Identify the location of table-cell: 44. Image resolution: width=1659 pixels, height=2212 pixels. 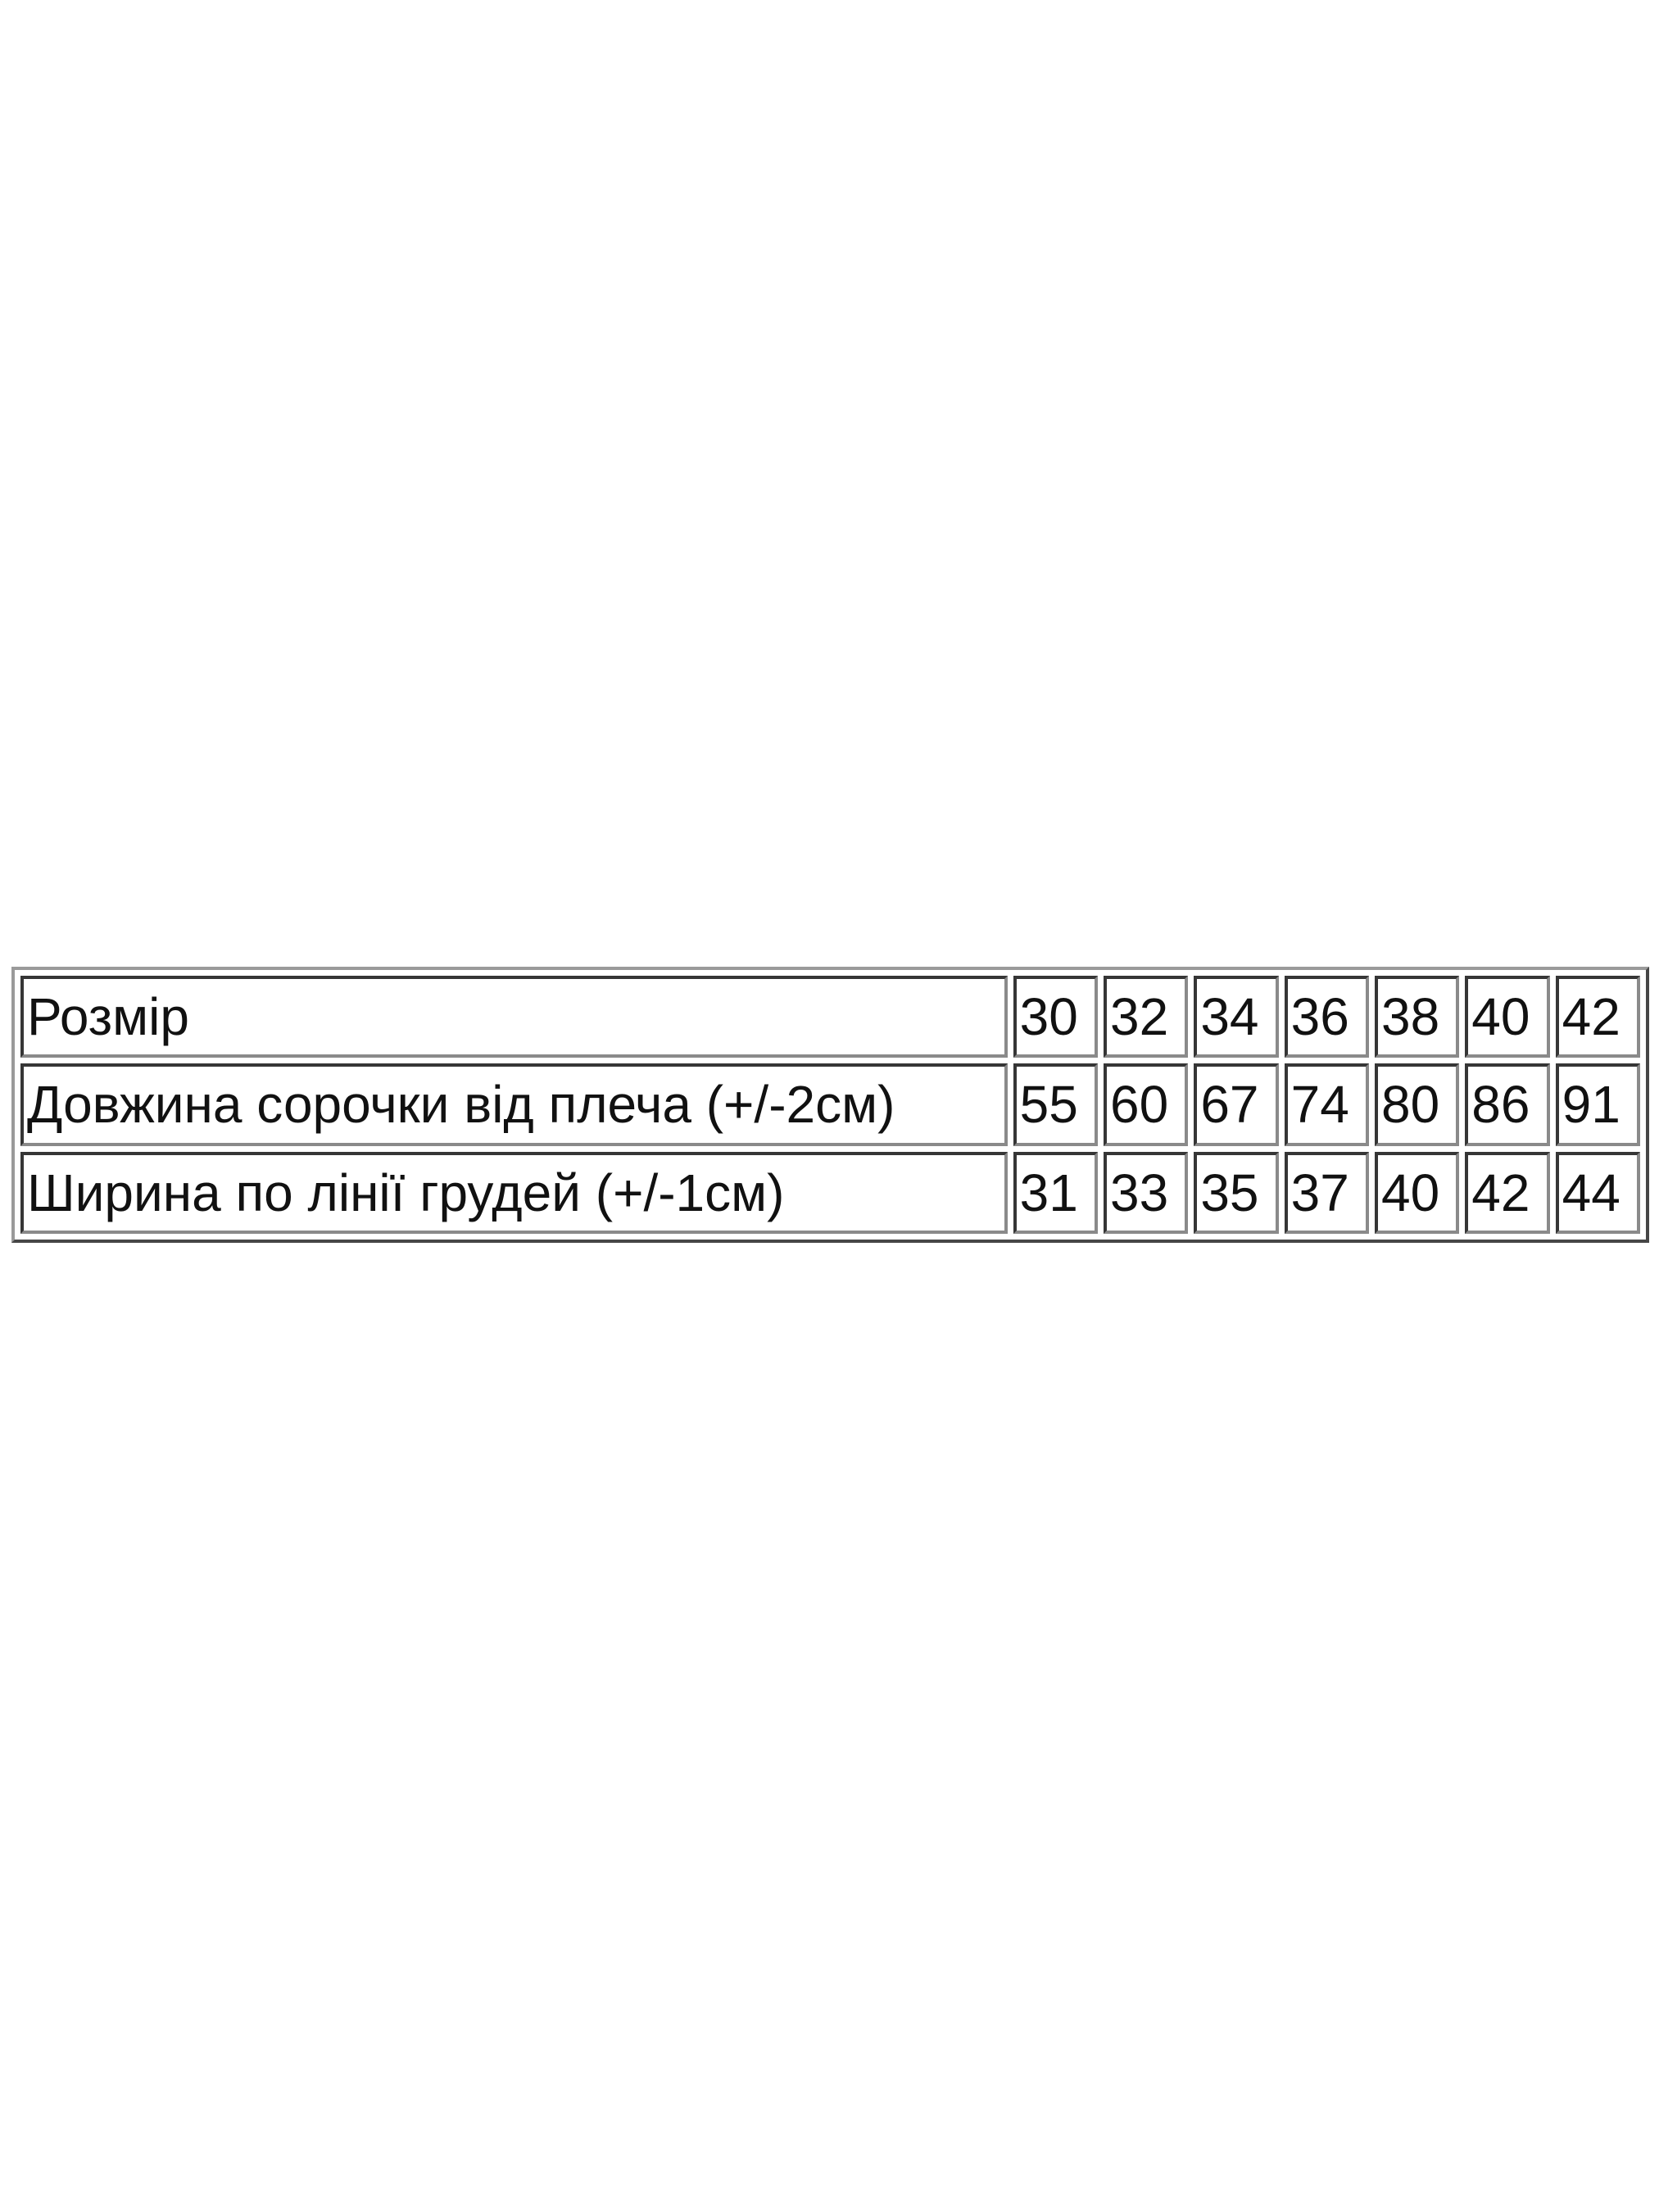
(1597, 1192).